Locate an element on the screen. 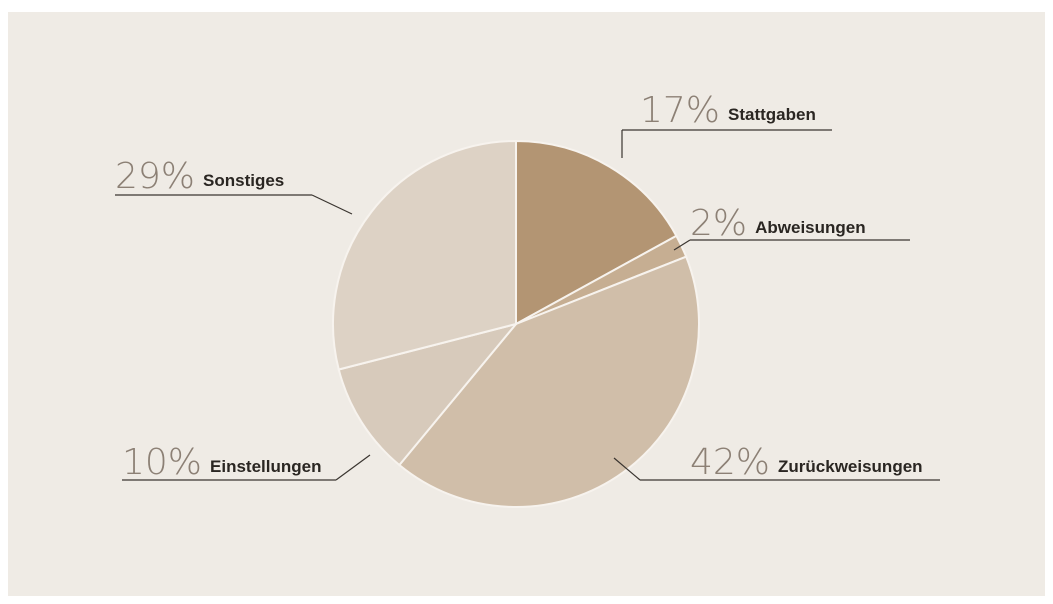  value-label: 42% is located at coordinates (730, 462).